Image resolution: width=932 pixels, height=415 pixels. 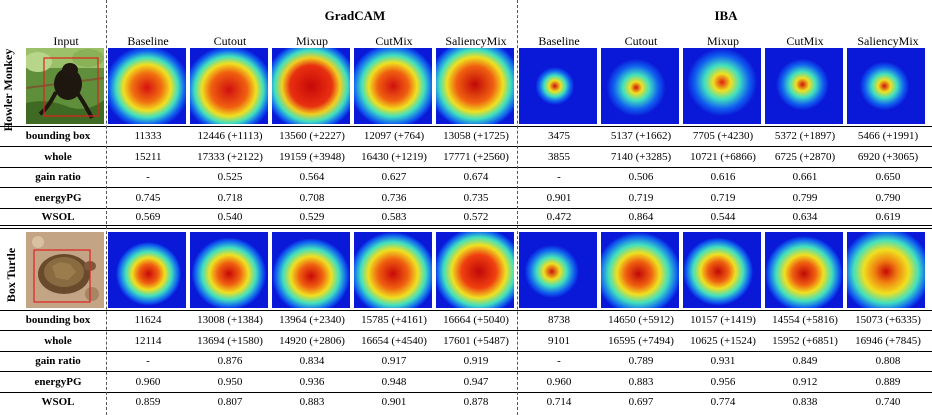 What do you see at coordinates (805, 217) in the screenshot?
I see `table-cell: 0.634` at bounding box center [805, 217].